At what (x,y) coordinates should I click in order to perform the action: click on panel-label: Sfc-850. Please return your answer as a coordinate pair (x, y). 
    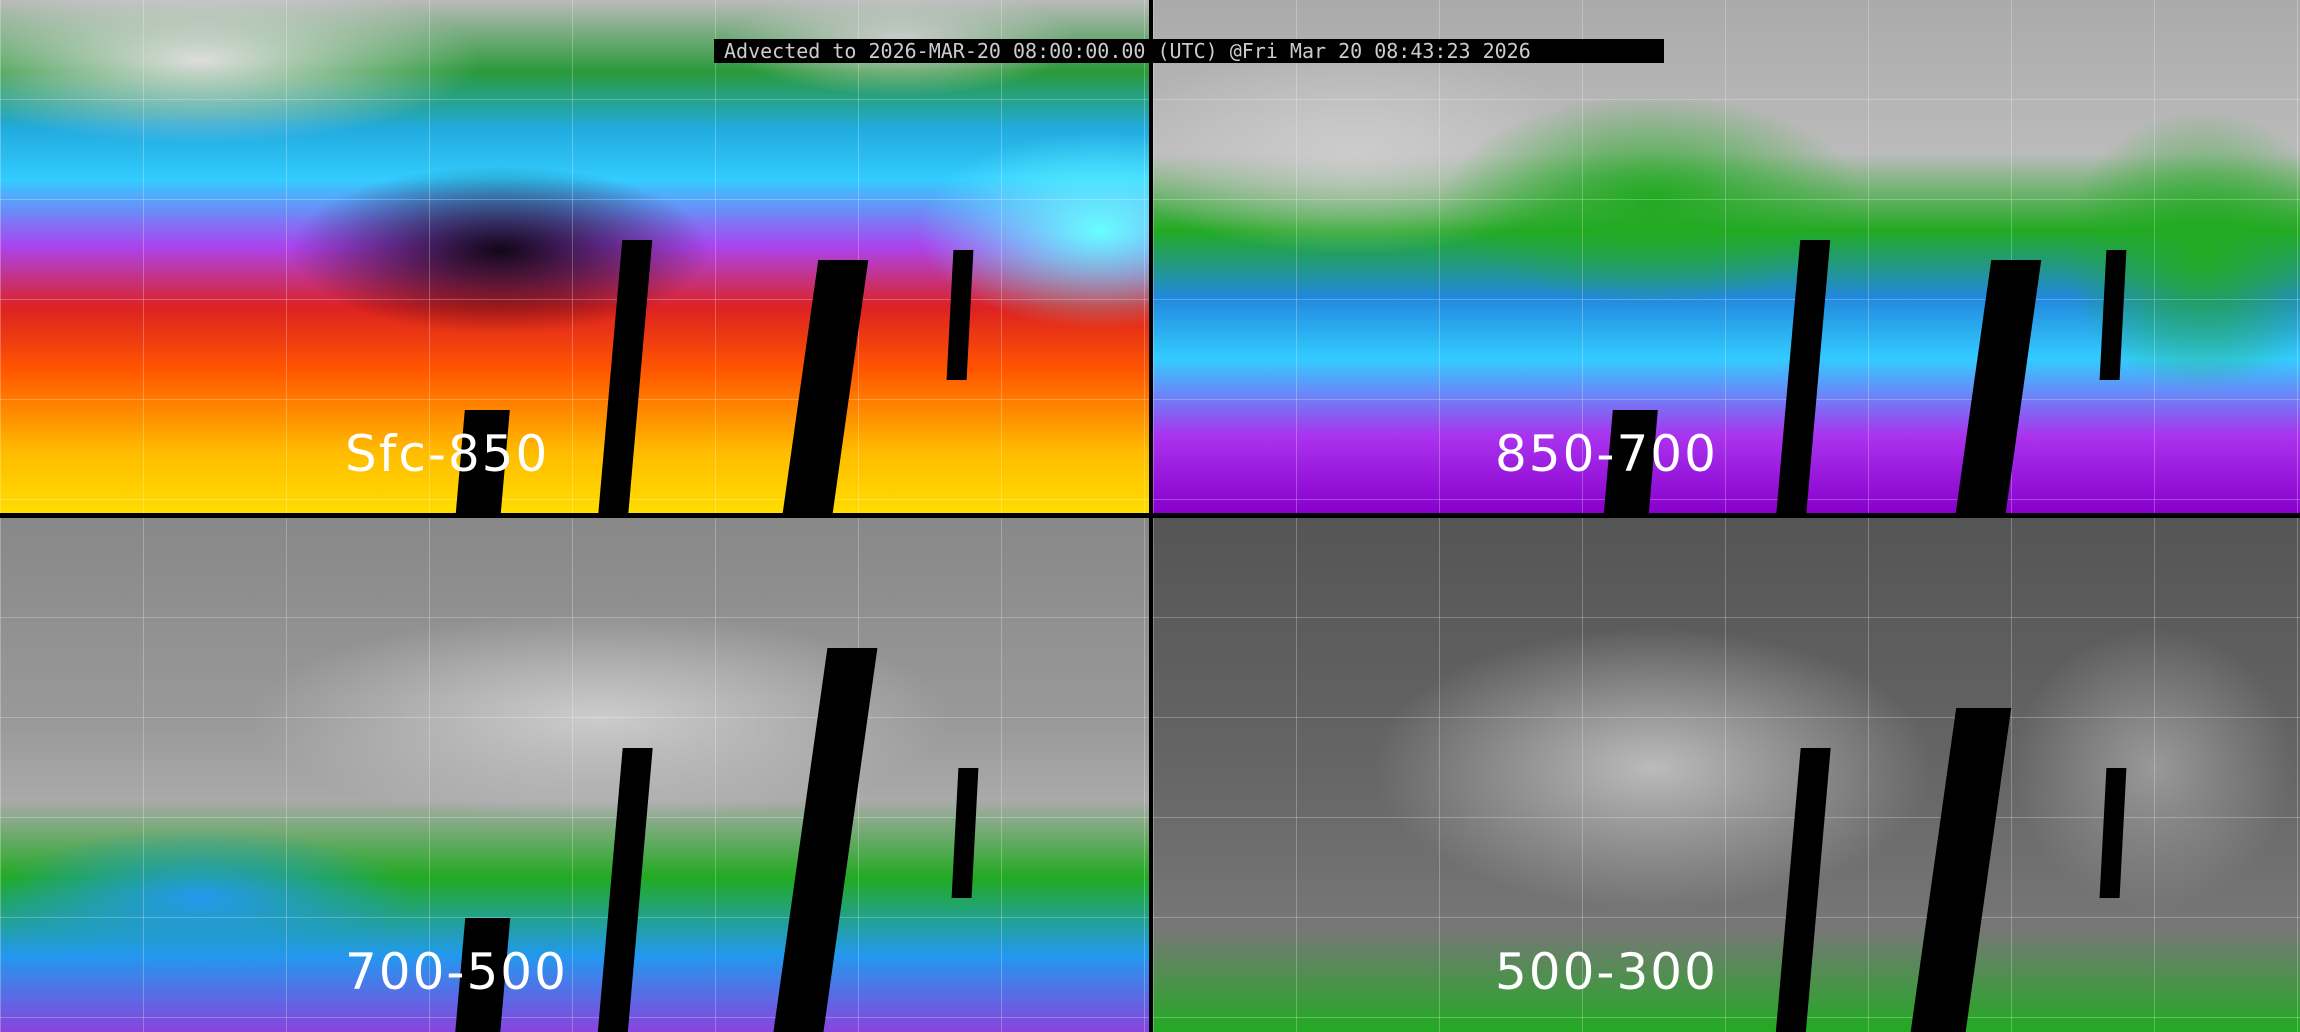
    Looking at the image, I should click on (447, 454).